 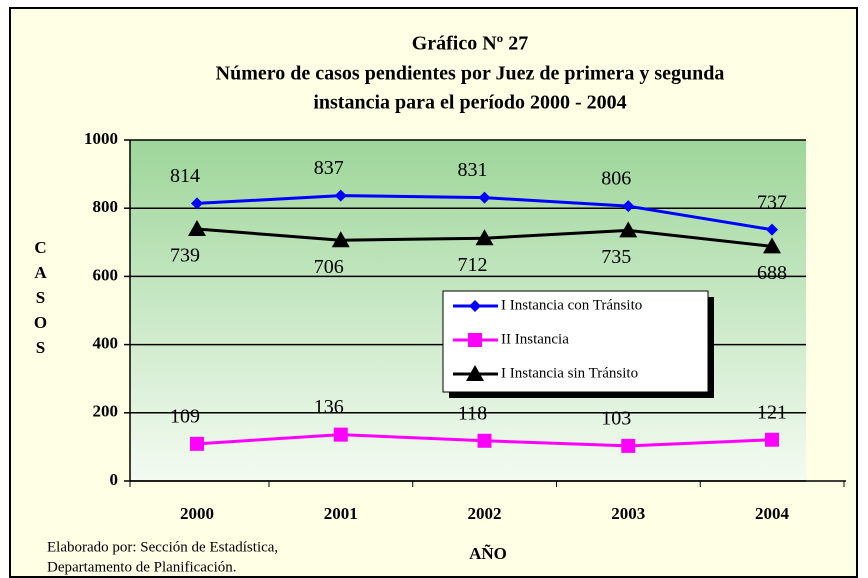 I want to click on data-label: 118, so click(x=472, y=413).